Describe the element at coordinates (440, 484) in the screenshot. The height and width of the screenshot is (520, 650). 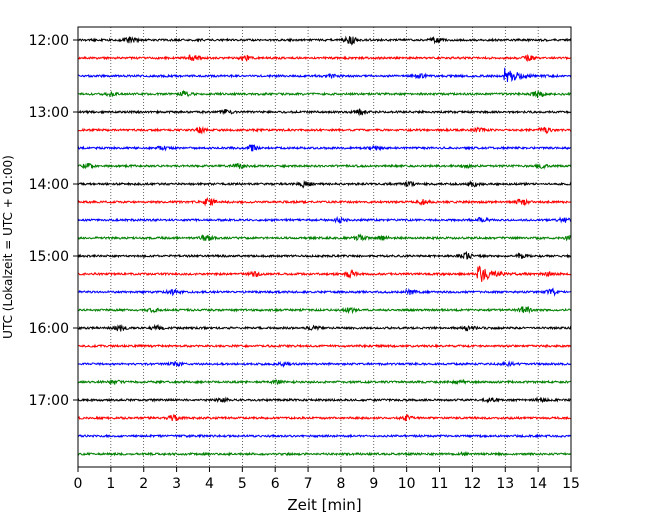
I see `x-tick-label: 11` at that location.